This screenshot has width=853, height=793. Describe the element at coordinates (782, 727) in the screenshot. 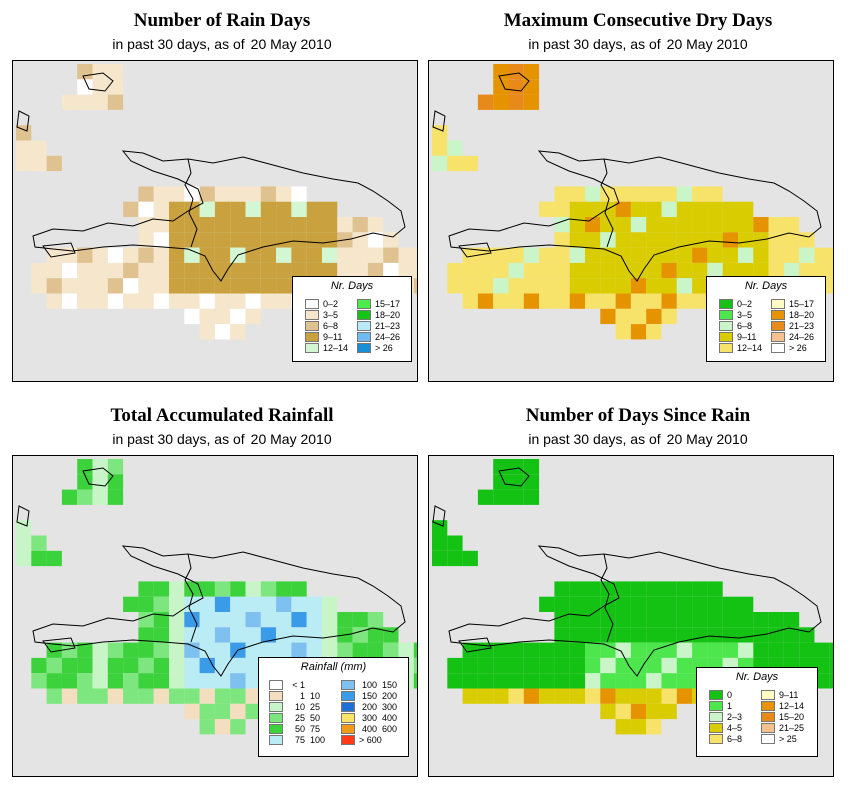

I see `legend-item: 21–25` at that location.